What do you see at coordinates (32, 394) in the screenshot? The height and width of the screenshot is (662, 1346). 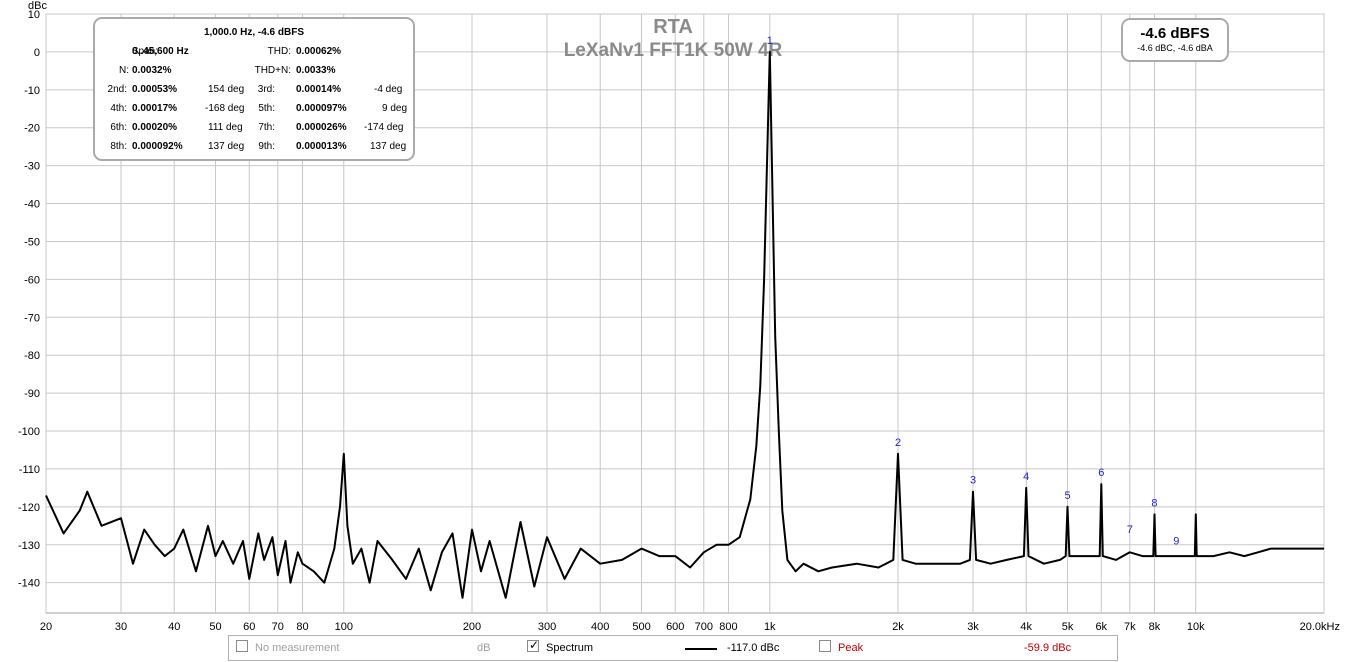 I see `y-tick-label: -90` at bounding box center [32, 394].